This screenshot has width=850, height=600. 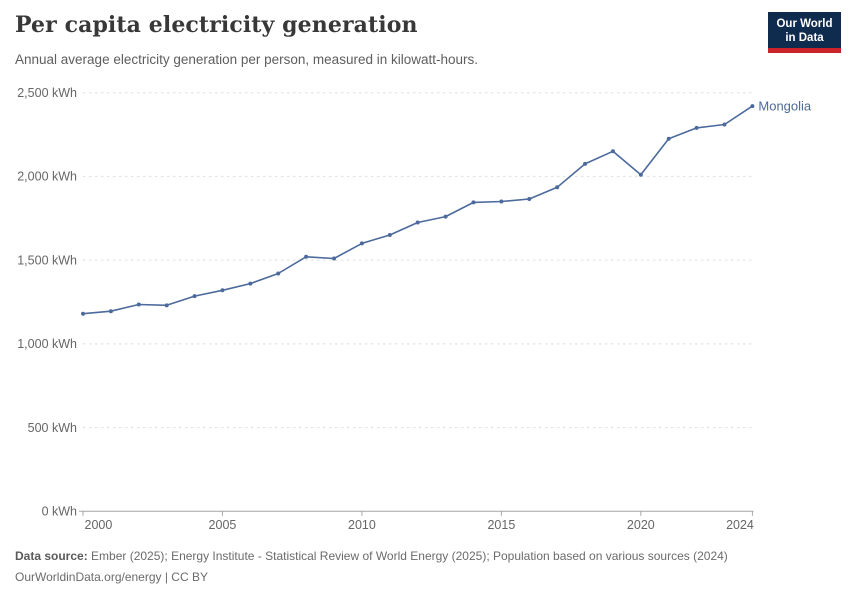 What do you see at coordinates (83, 313) in the screenshot?
I see `data-point-2000` at bounding box center [83, 313].